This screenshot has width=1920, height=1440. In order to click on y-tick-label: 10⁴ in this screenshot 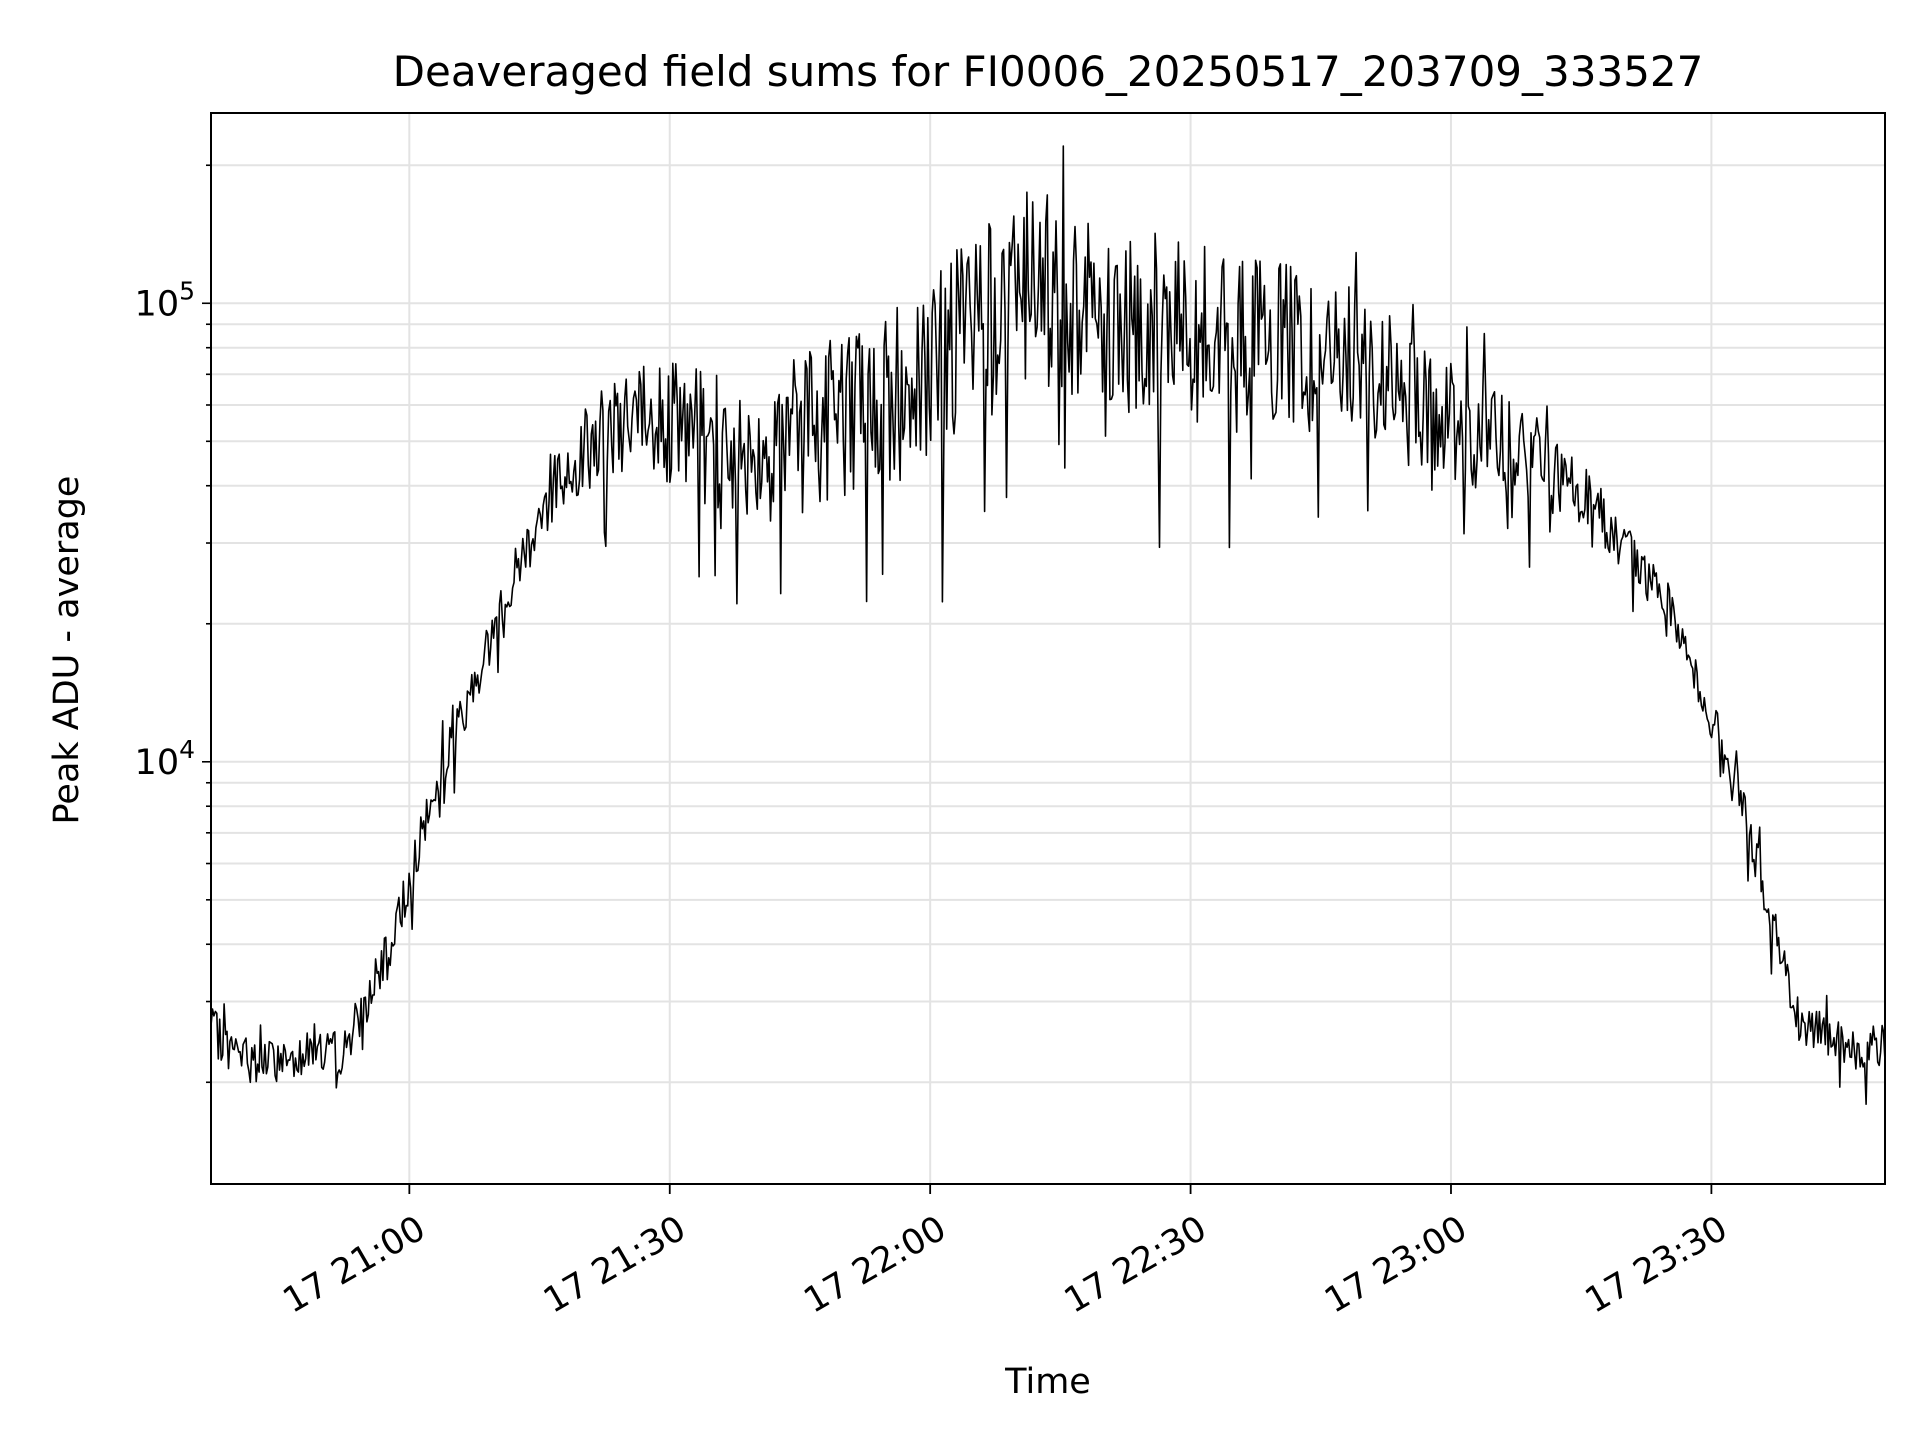, I will do `click(165, 759)`.